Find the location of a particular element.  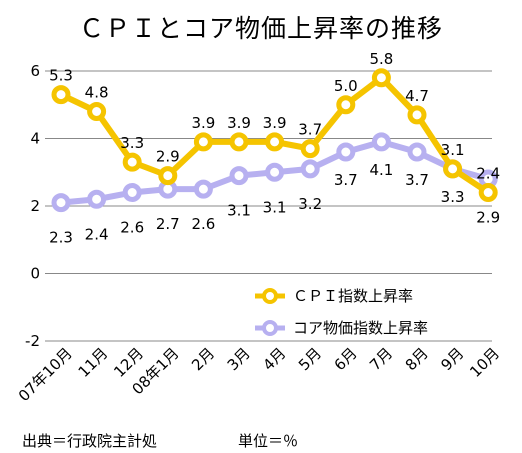

y-tick-label: 4 is located at coordinates (35, 139).